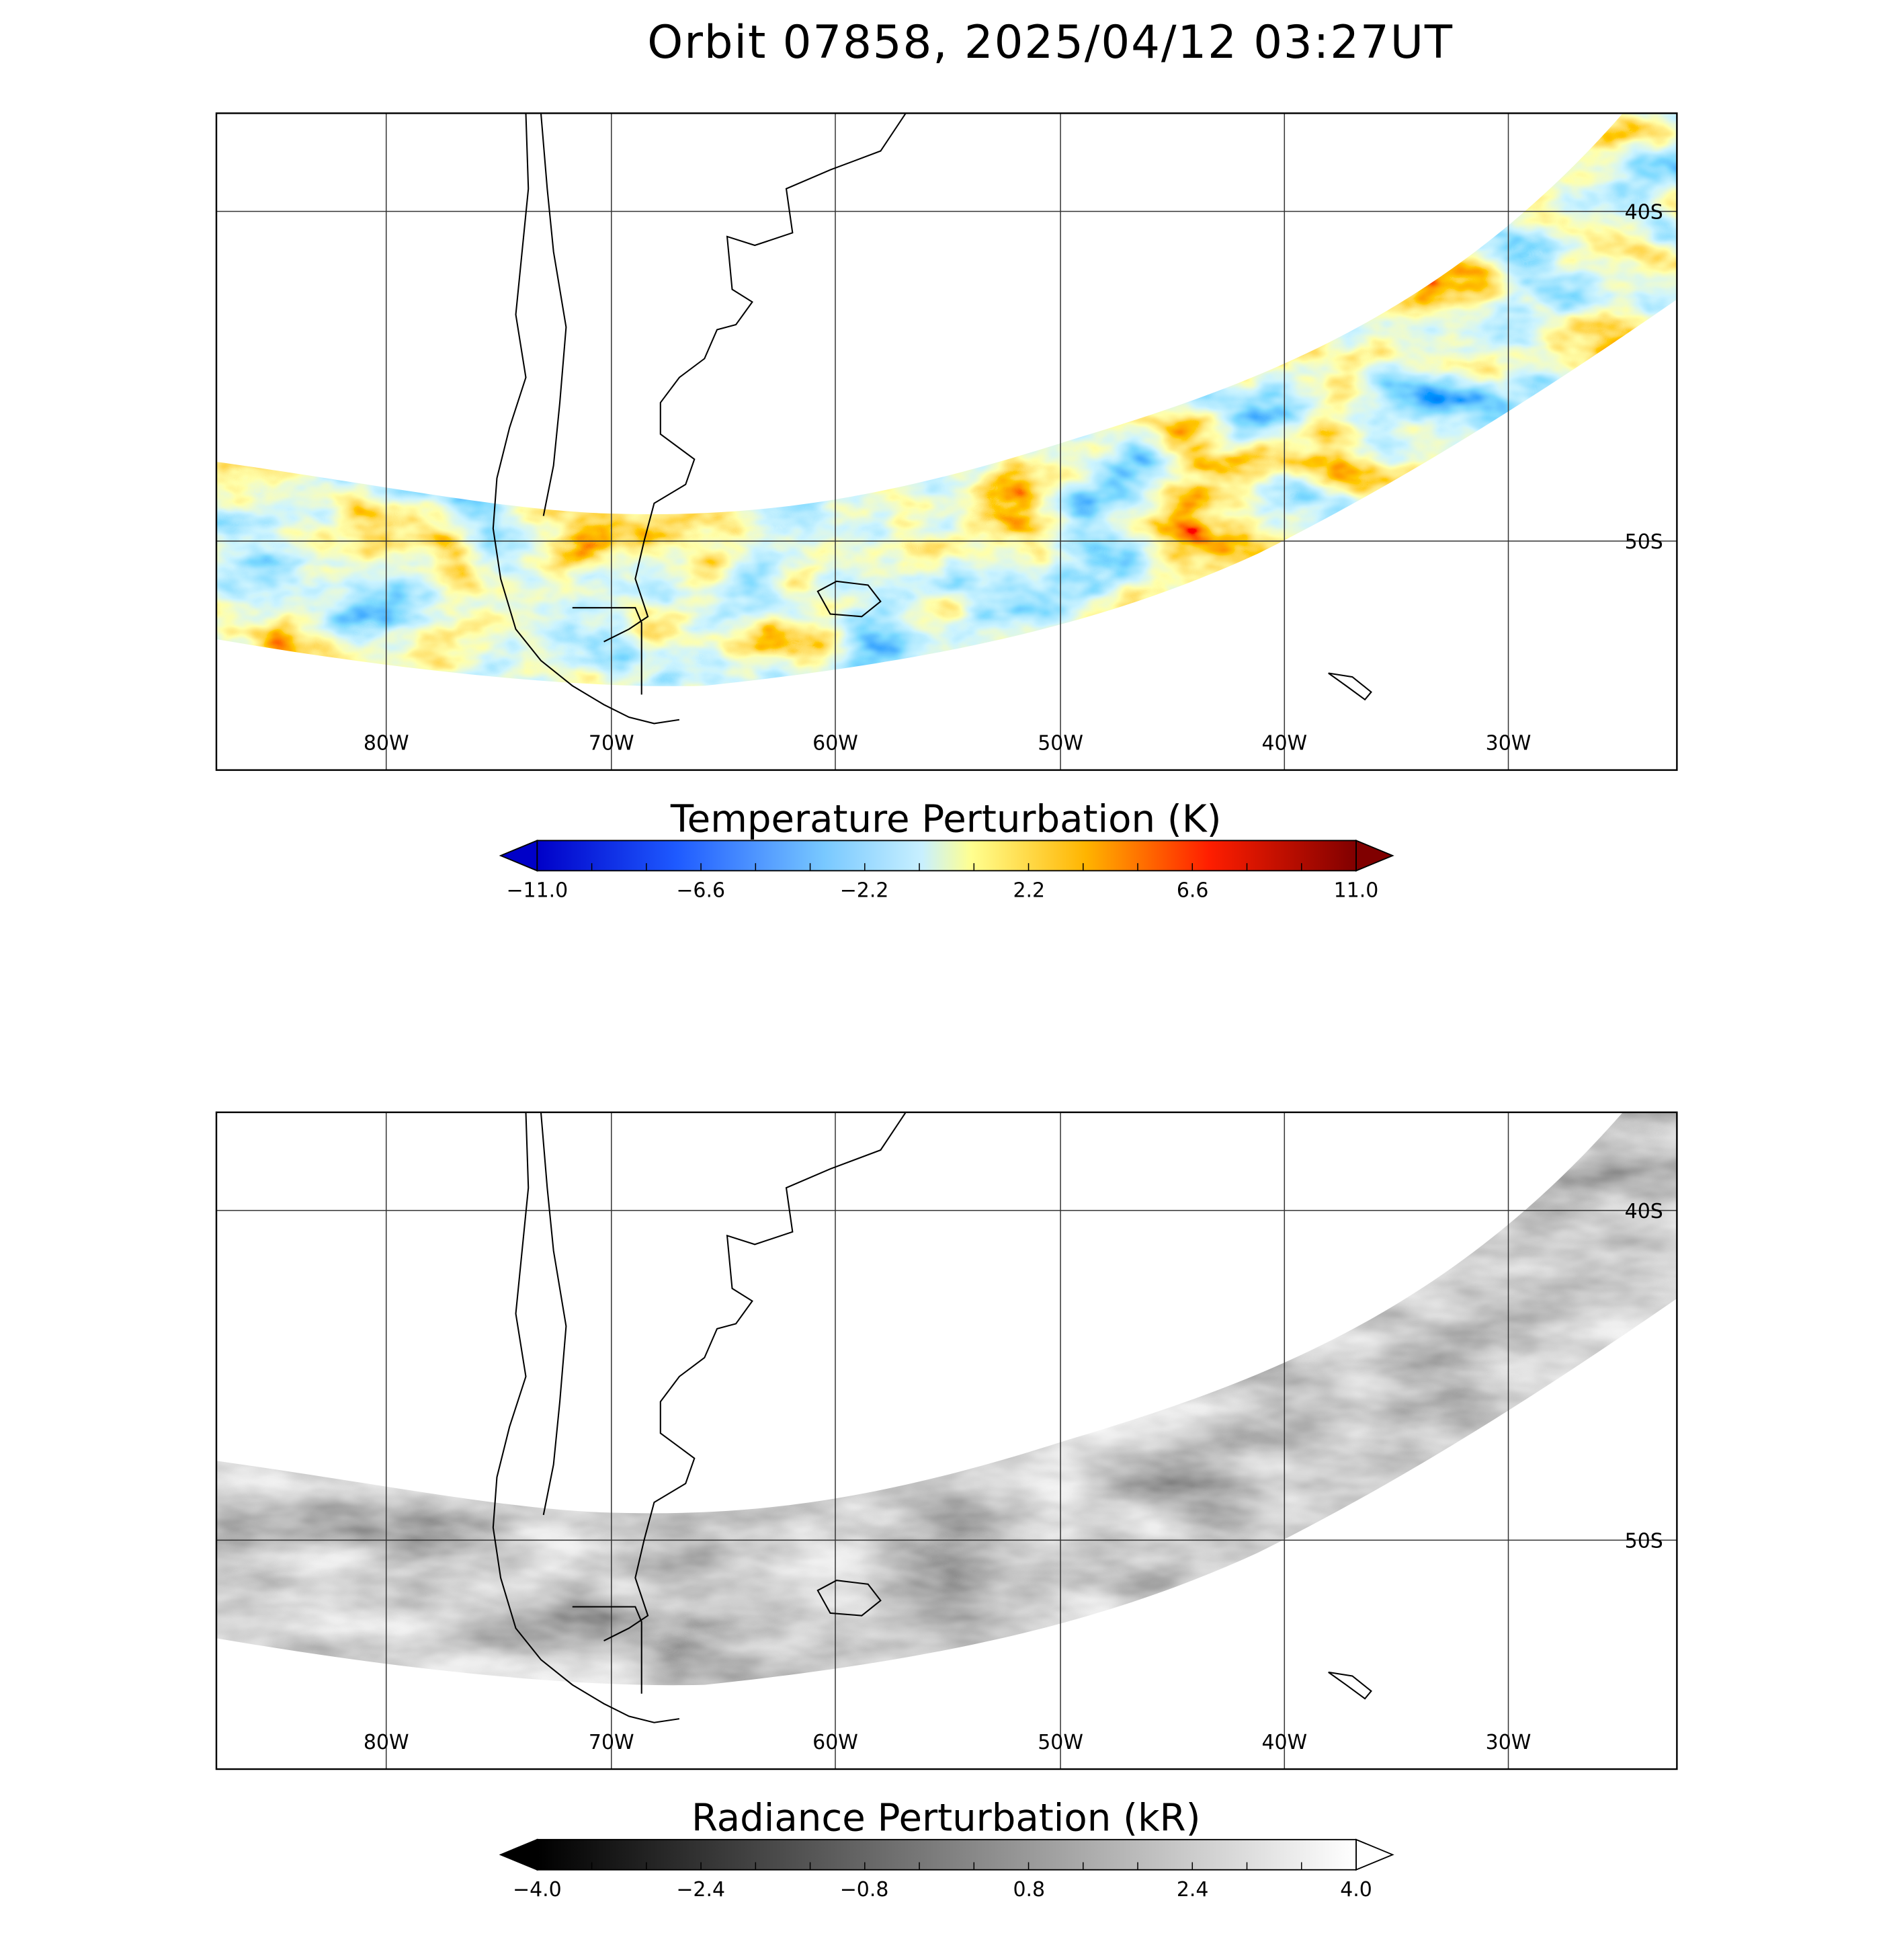 This screenshot has width=1887, height=1960. What do you see at coordinates (700, 1890) in the screenshot?
I see `colorbar-tick-label: −2.4` at bounding box center [700, 1890].